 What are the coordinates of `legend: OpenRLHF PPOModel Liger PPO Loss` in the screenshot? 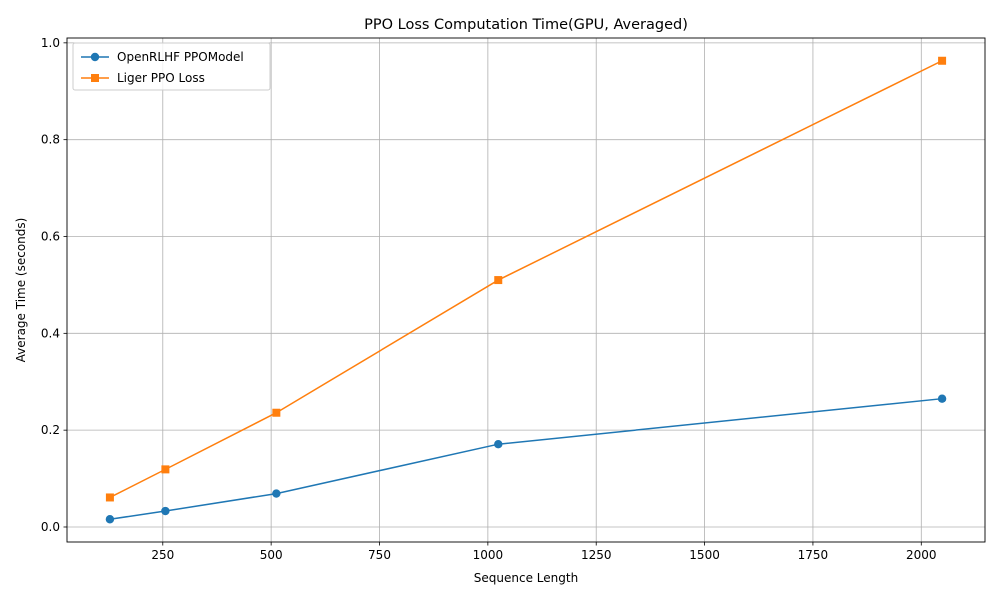 It's located at (171, 66).